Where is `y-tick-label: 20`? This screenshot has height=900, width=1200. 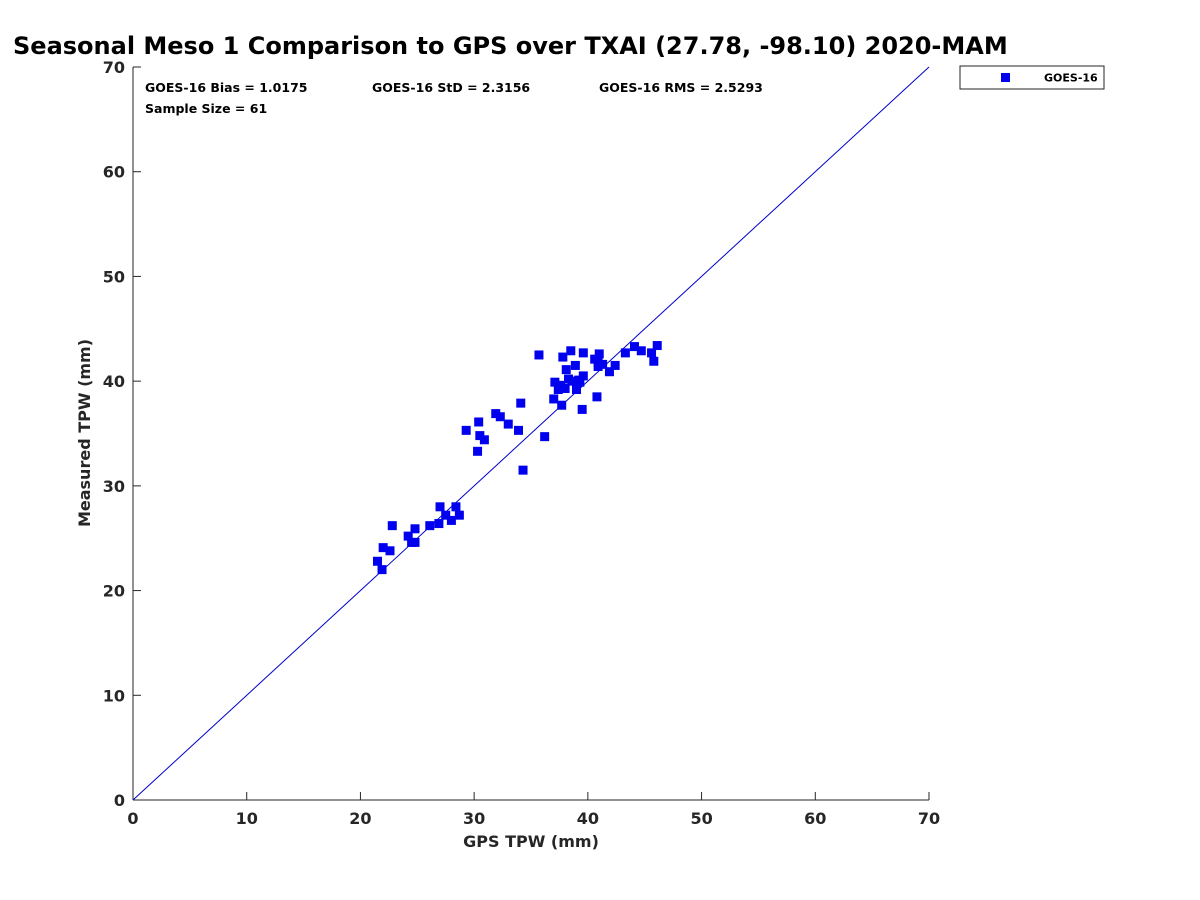 y-tick-label: 20 is located at coordinates (114, 591).